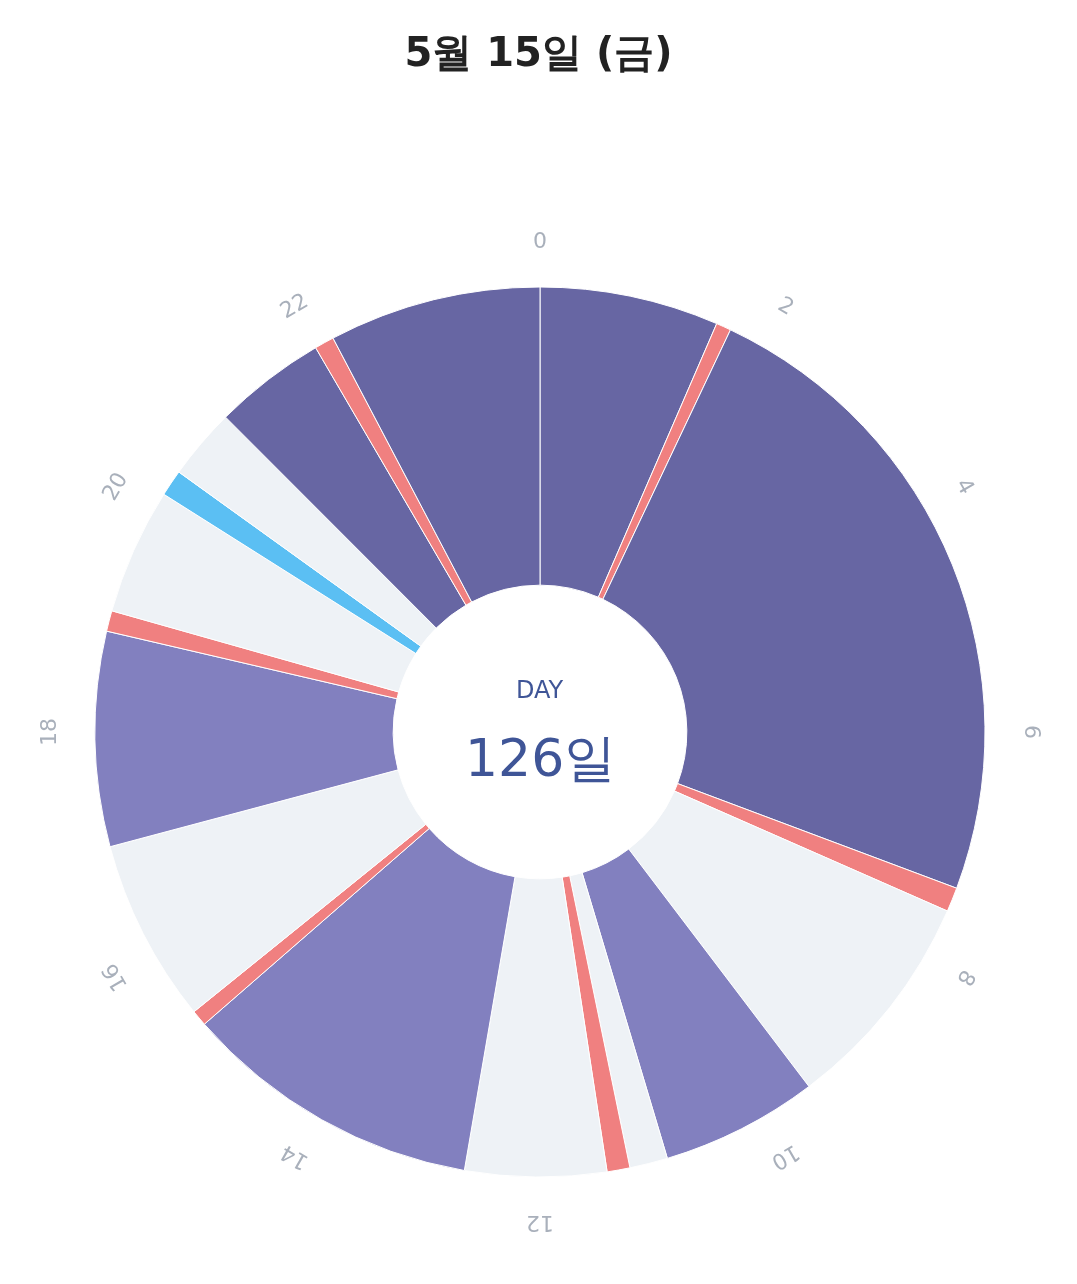 The height and width of the screenshot is (1284, 1077). What do you see at coordinates (786, 305) in the screenshot?
I see `text: 2` at bounding box center [786, 305].